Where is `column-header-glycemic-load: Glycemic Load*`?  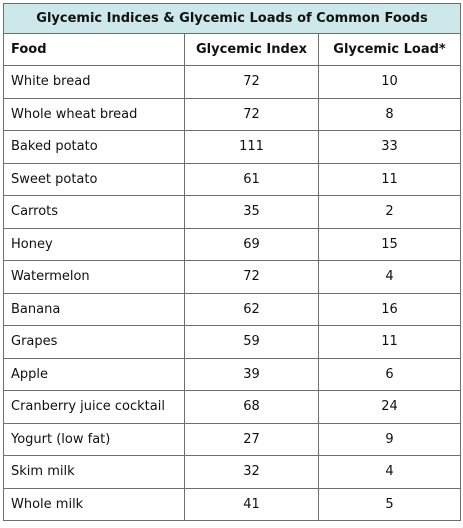 column-header-glycemic-load: Glycemic Load* is located at coordinates (389, 49).